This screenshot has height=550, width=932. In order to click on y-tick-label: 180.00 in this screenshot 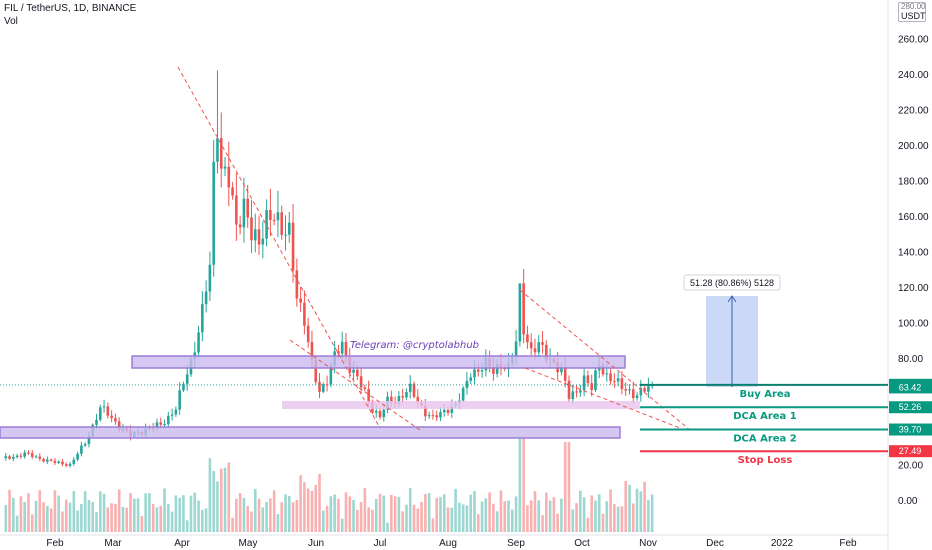, I will do `click(913, 182)`.